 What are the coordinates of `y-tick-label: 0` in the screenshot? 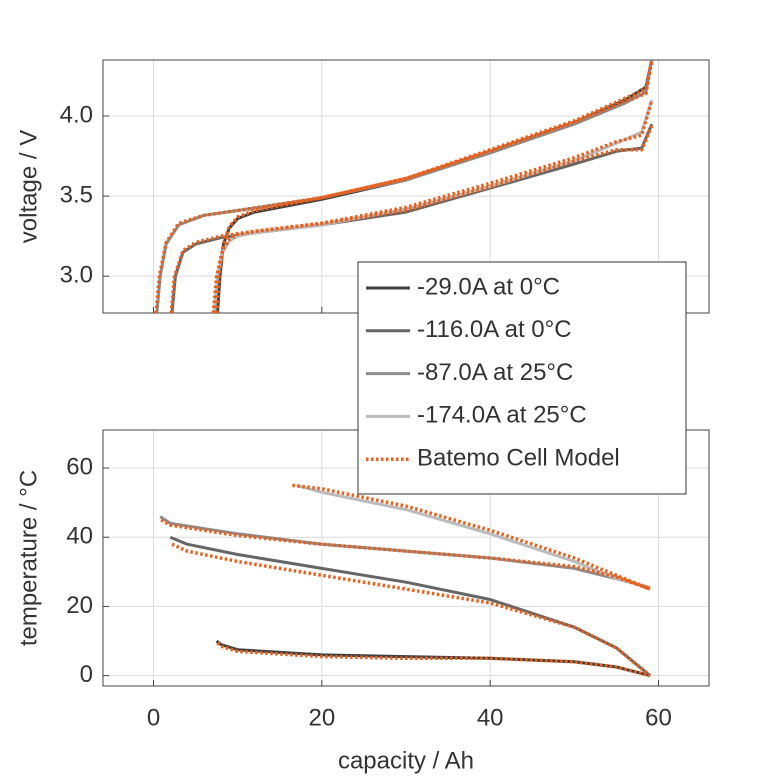 It's located at (86, 674).